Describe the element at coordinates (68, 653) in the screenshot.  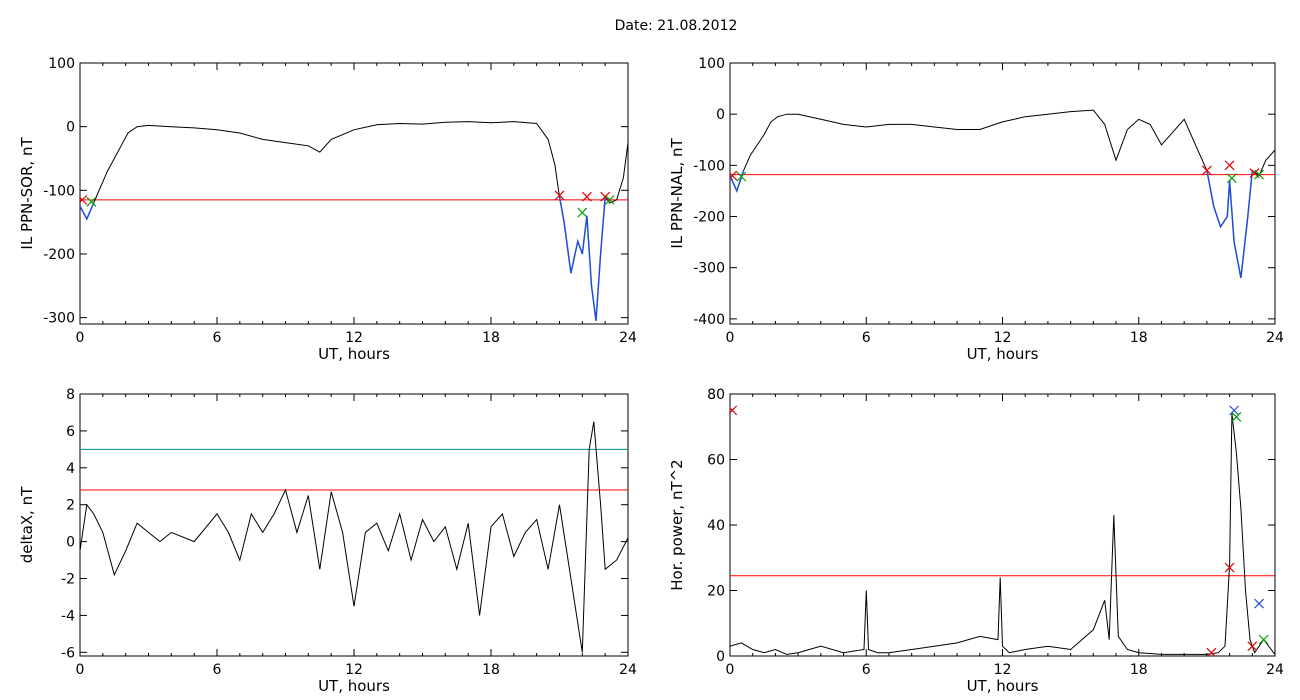
I see `y-tick-label: -6` at that location.